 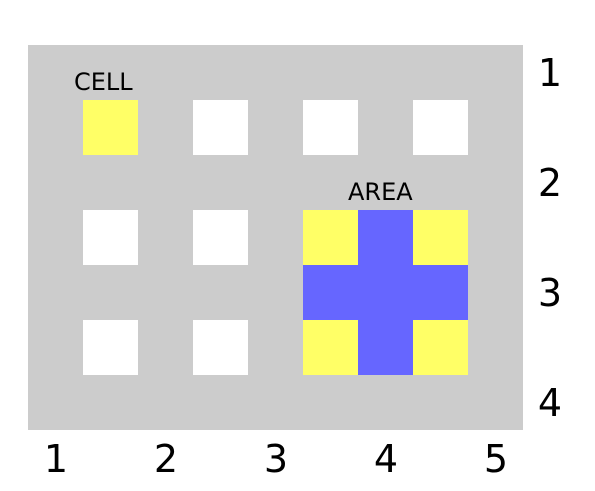 What do you see at coordinates (386, 459) in the screenshot?
I see `bottom-axis-tick: 4` at bounding box center [386, 459].